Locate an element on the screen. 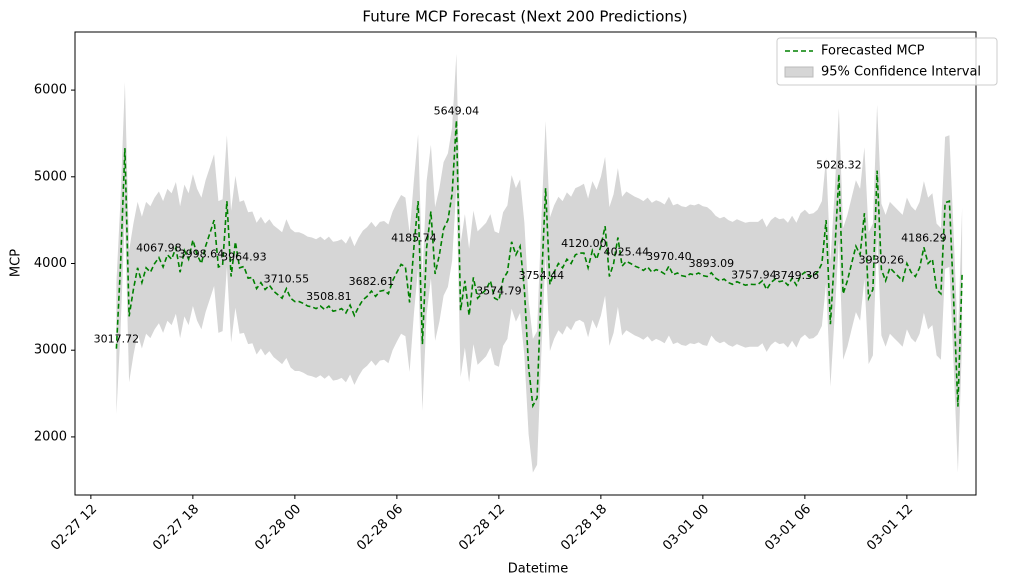  x-tick-label: 02-28 18 is located at coordinates (584, 528).